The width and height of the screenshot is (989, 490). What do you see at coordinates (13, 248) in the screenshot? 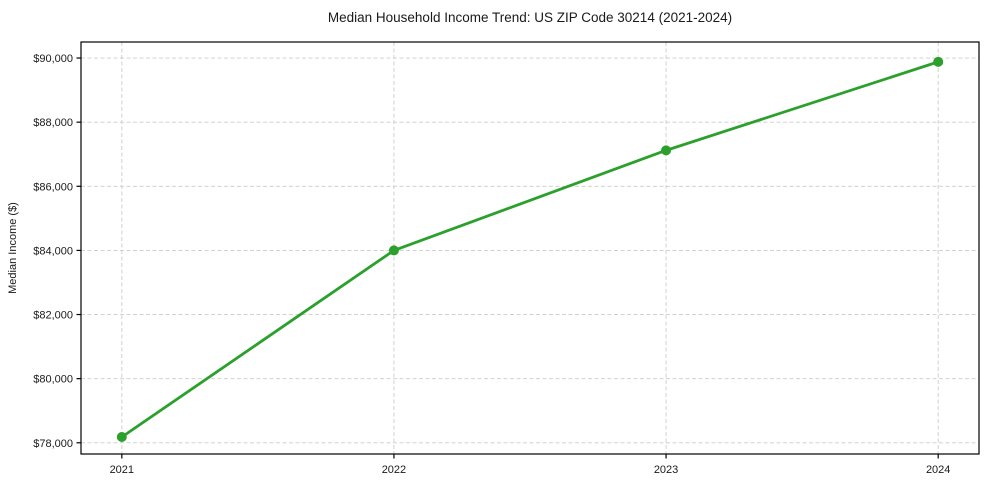
I see `y-axis-label: Median Income ($)` at bounding box center [13, 248].